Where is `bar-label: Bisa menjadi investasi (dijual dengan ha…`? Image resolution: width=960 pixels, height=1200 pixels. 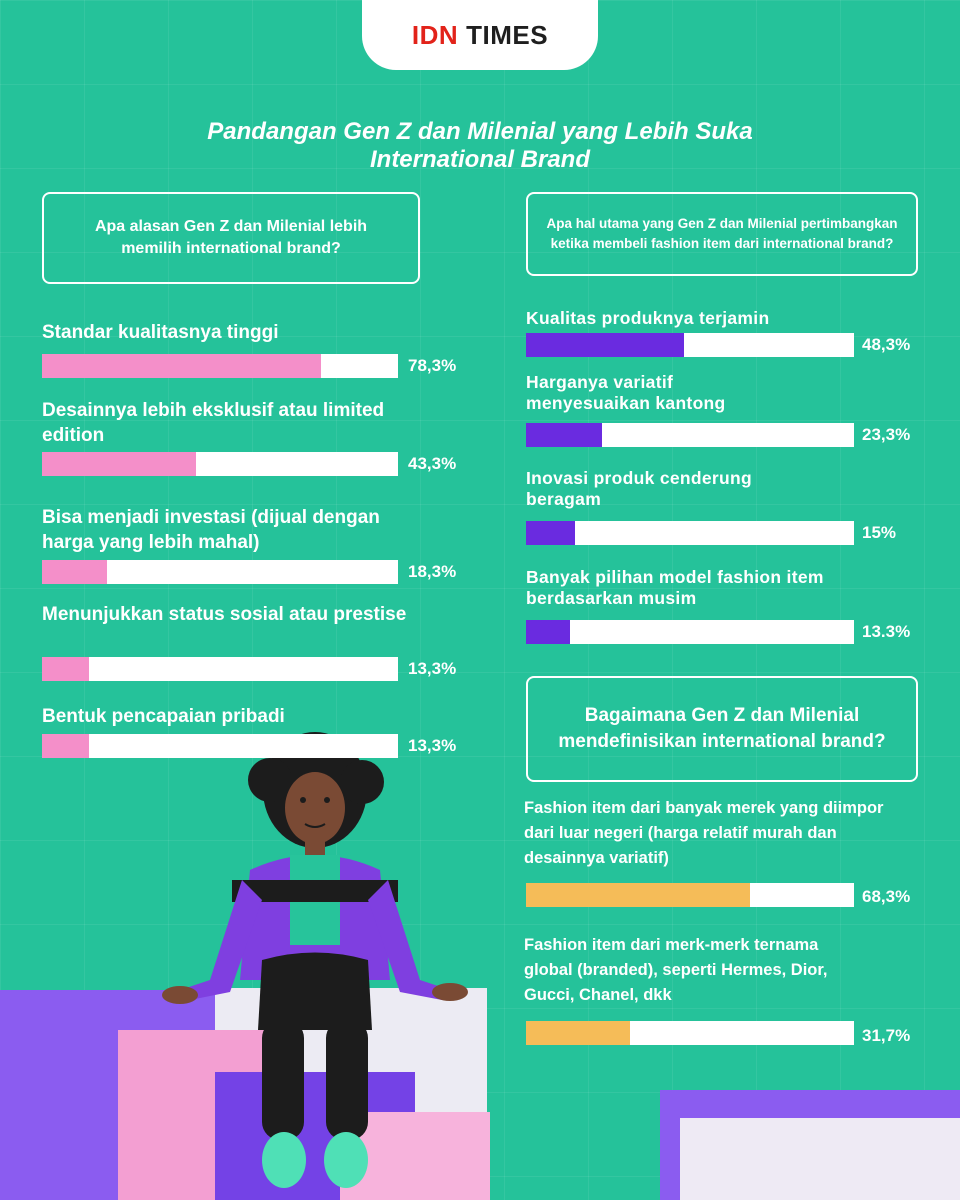
bar-label: Bisa menjadi investasi (dijual dengan ha… is located at coordinates (211, 530).